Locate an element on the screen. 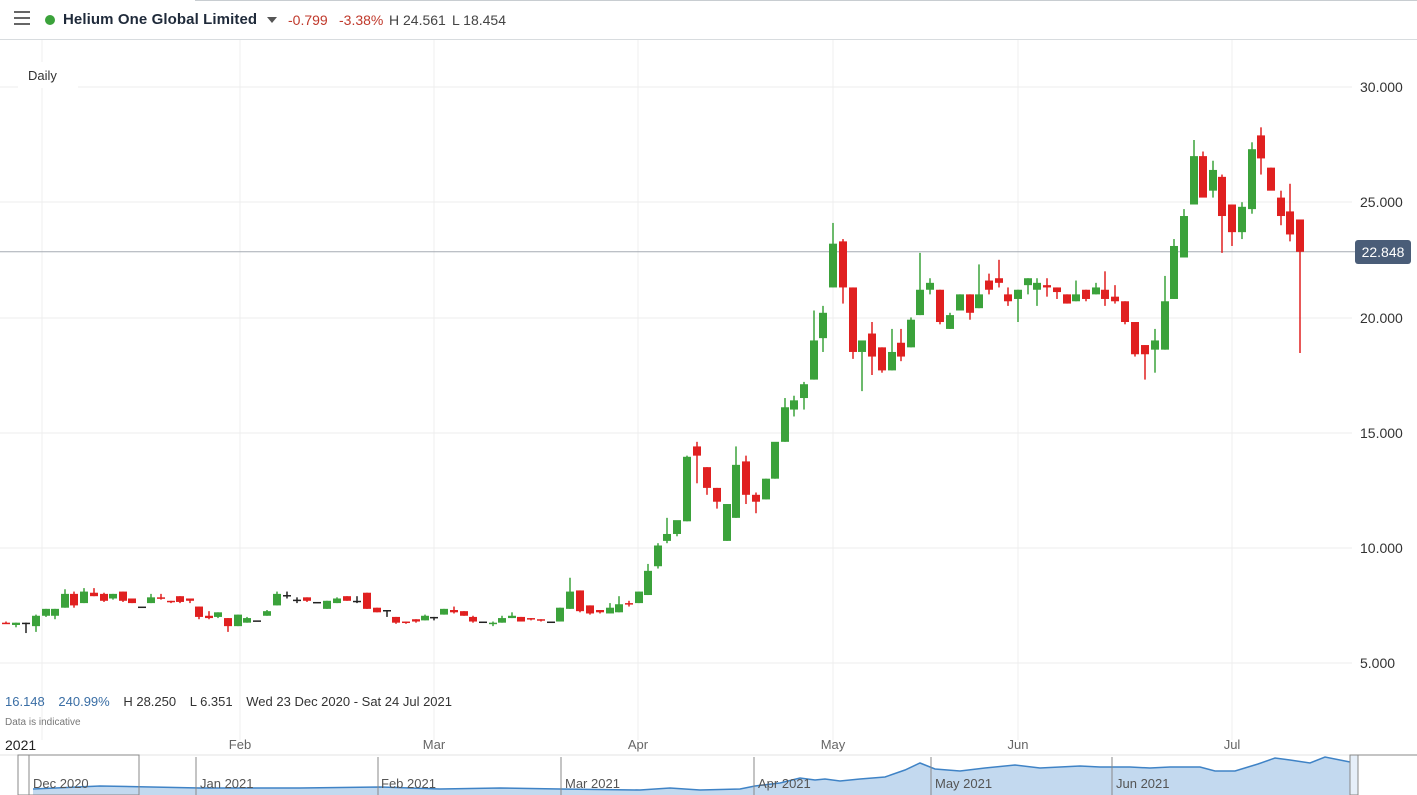 Image resolution: width=1417 pixels, height=795 pixels. navigator-area is located at coordinates (691, 776).